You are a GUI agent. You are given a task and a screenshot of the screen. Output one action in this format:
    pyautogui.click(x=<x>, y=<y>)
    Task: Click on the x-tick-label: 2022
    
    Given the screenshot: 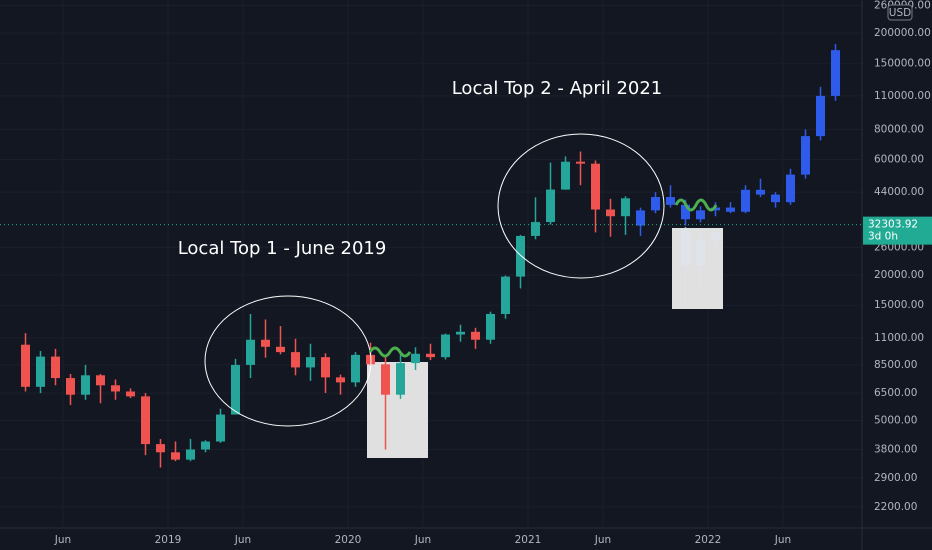 What is the action you would take?
    pyautogui.click(x=708, y=540)
    